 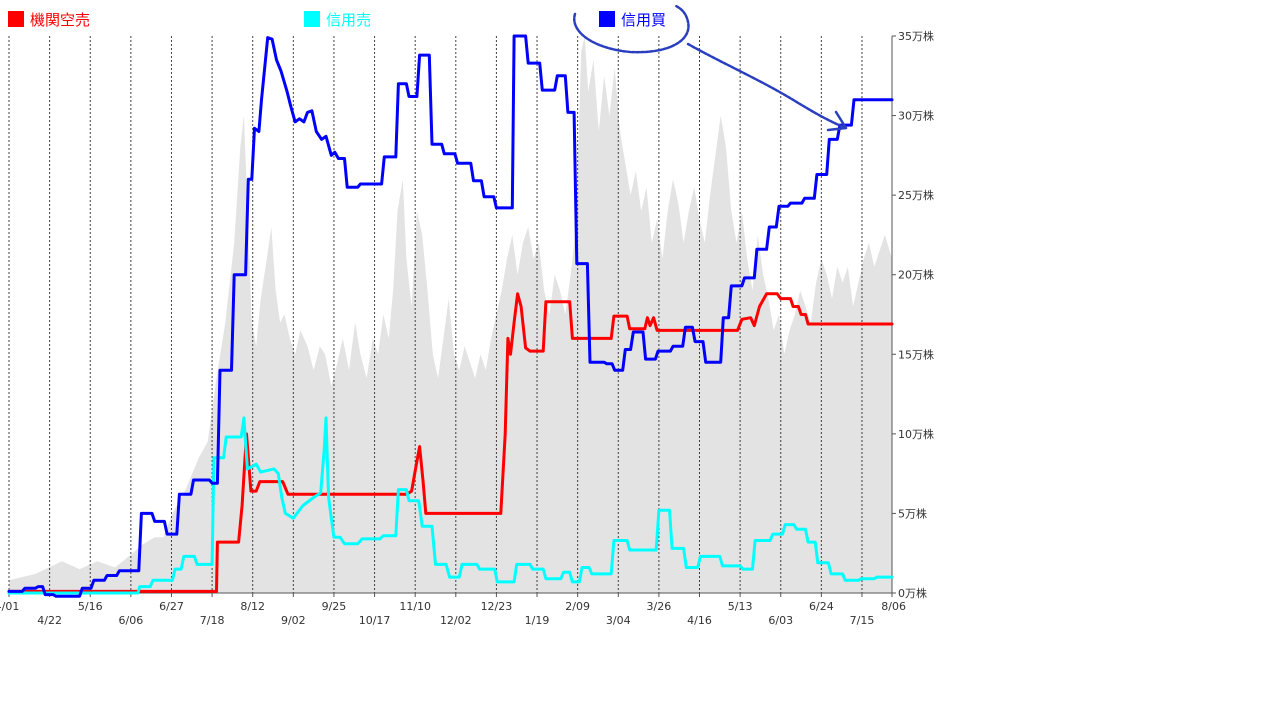 I want to click on x-tick-label-10: 11/10, so click(x=415, y=606).